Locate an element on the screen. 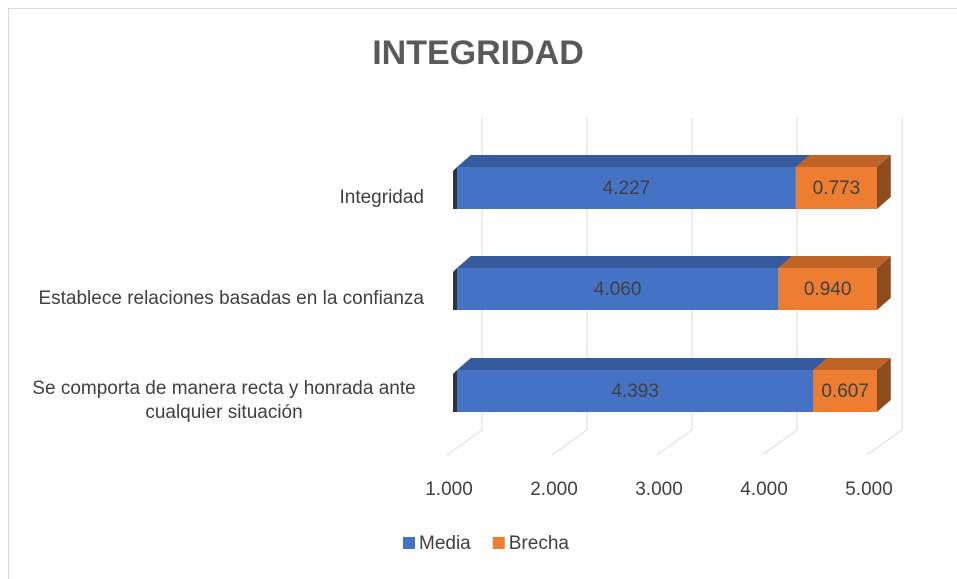 The image size is (957, 579). value-label: 4.060 is located at coordinates (618, 289).